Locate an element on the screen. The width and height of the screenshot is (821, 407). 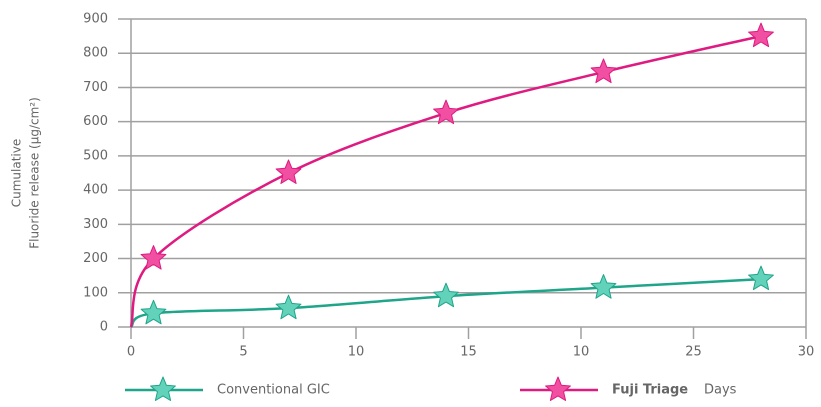
y-tick-label: 900 is located at coordinates (95, 19).